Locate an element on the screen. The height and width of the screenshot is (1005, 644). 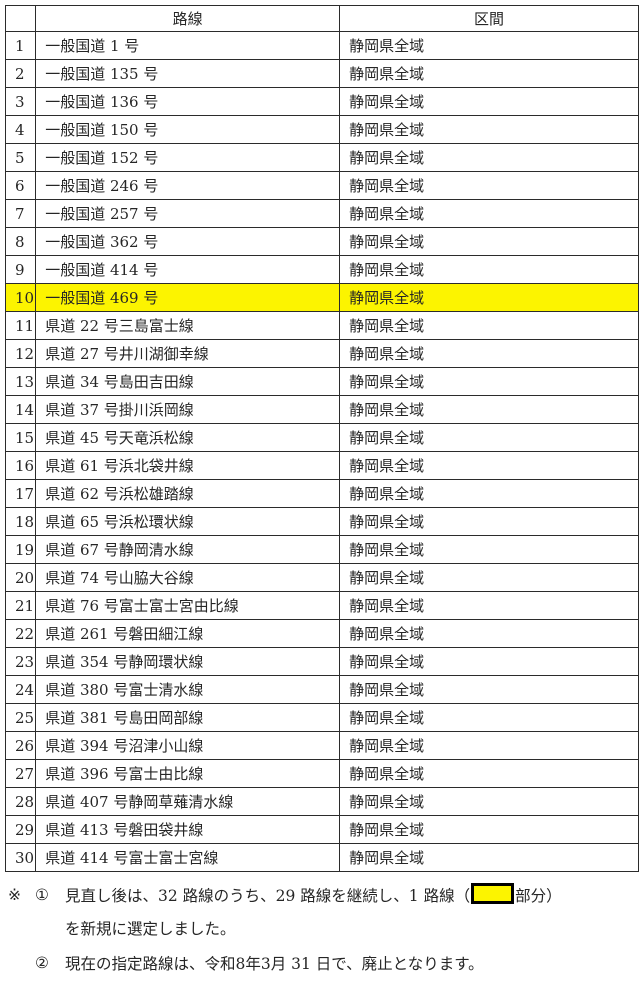
note-1-line-2: を新規に選定しました。 is located at coordinates (150, 929).